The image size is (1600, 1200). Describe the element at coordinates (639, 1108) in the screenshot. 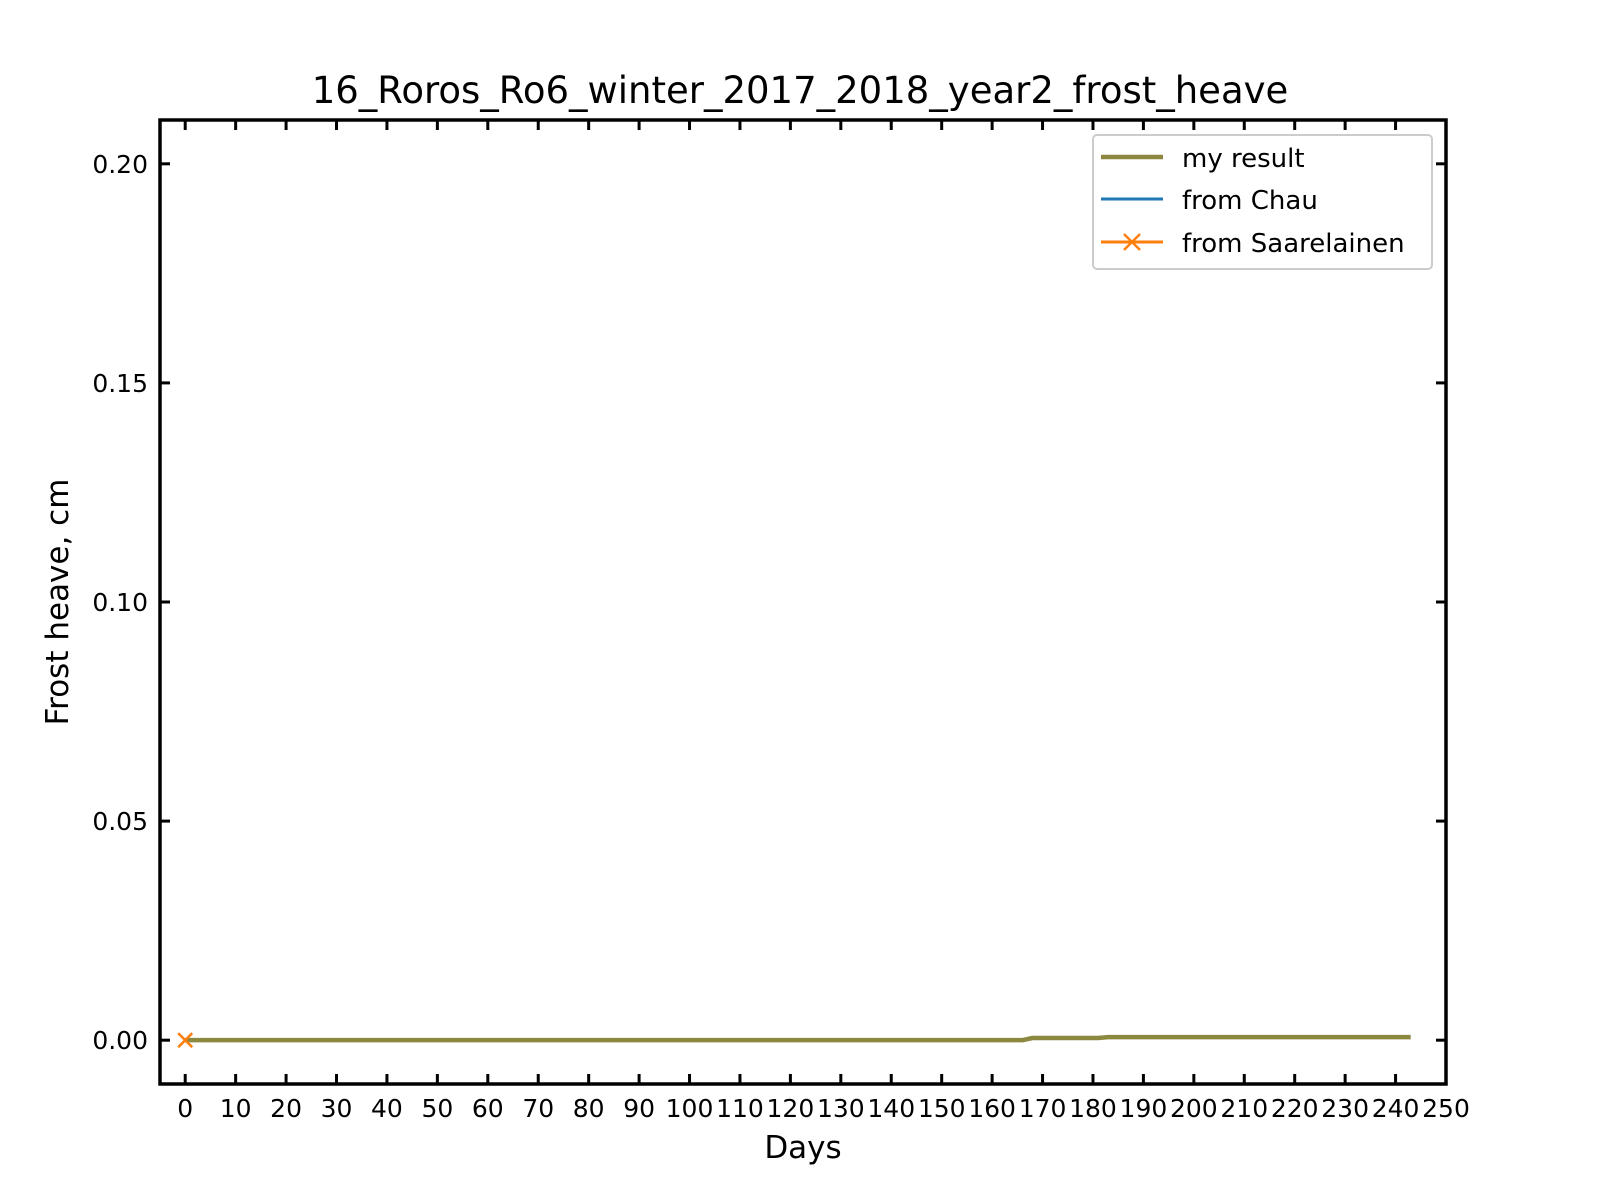

I see `x-tick-label: 90` at that location.